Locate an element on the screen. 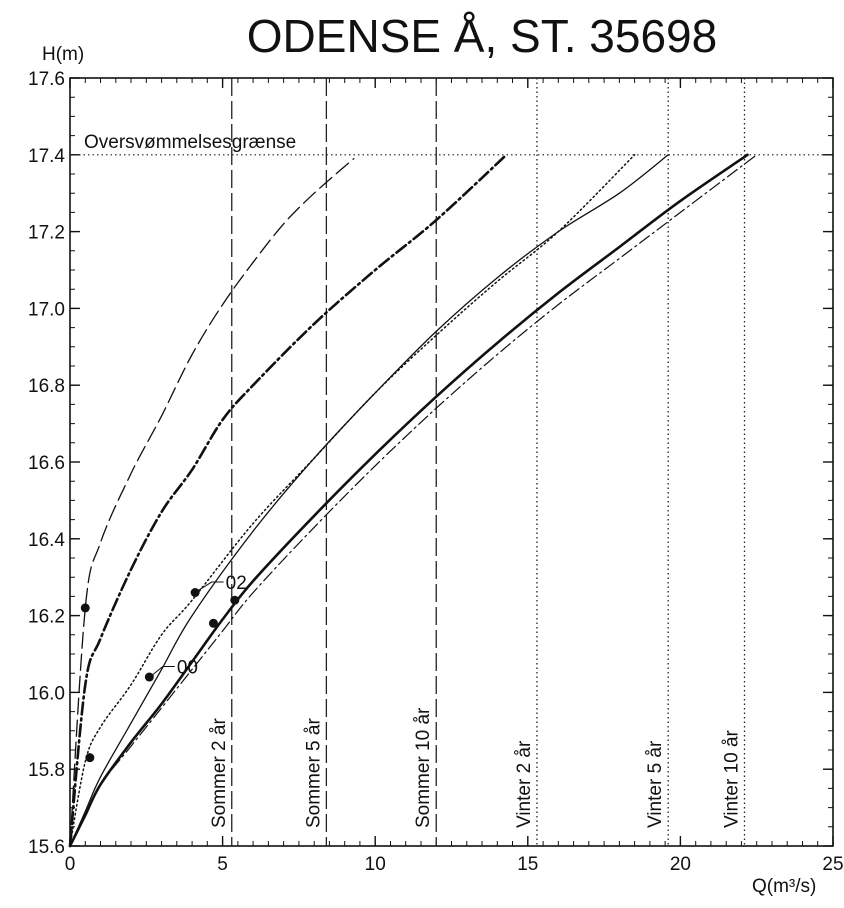 The image size is (844, 908). y-tick-label: 16.6 is located at coordinates (46, 463).